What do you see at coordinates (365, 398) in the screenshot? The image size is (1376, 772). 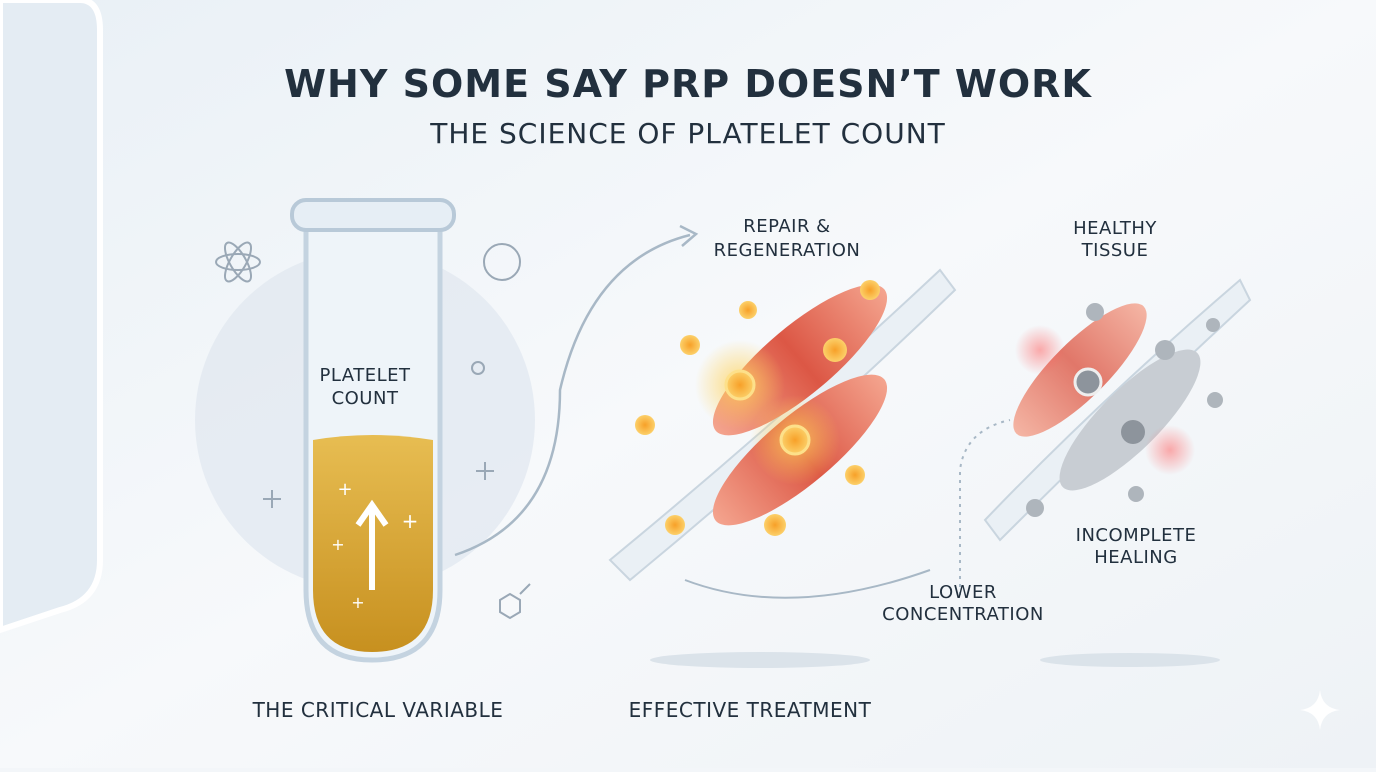 I see `tube-label: COUNT` at bounding box center [365, 398].